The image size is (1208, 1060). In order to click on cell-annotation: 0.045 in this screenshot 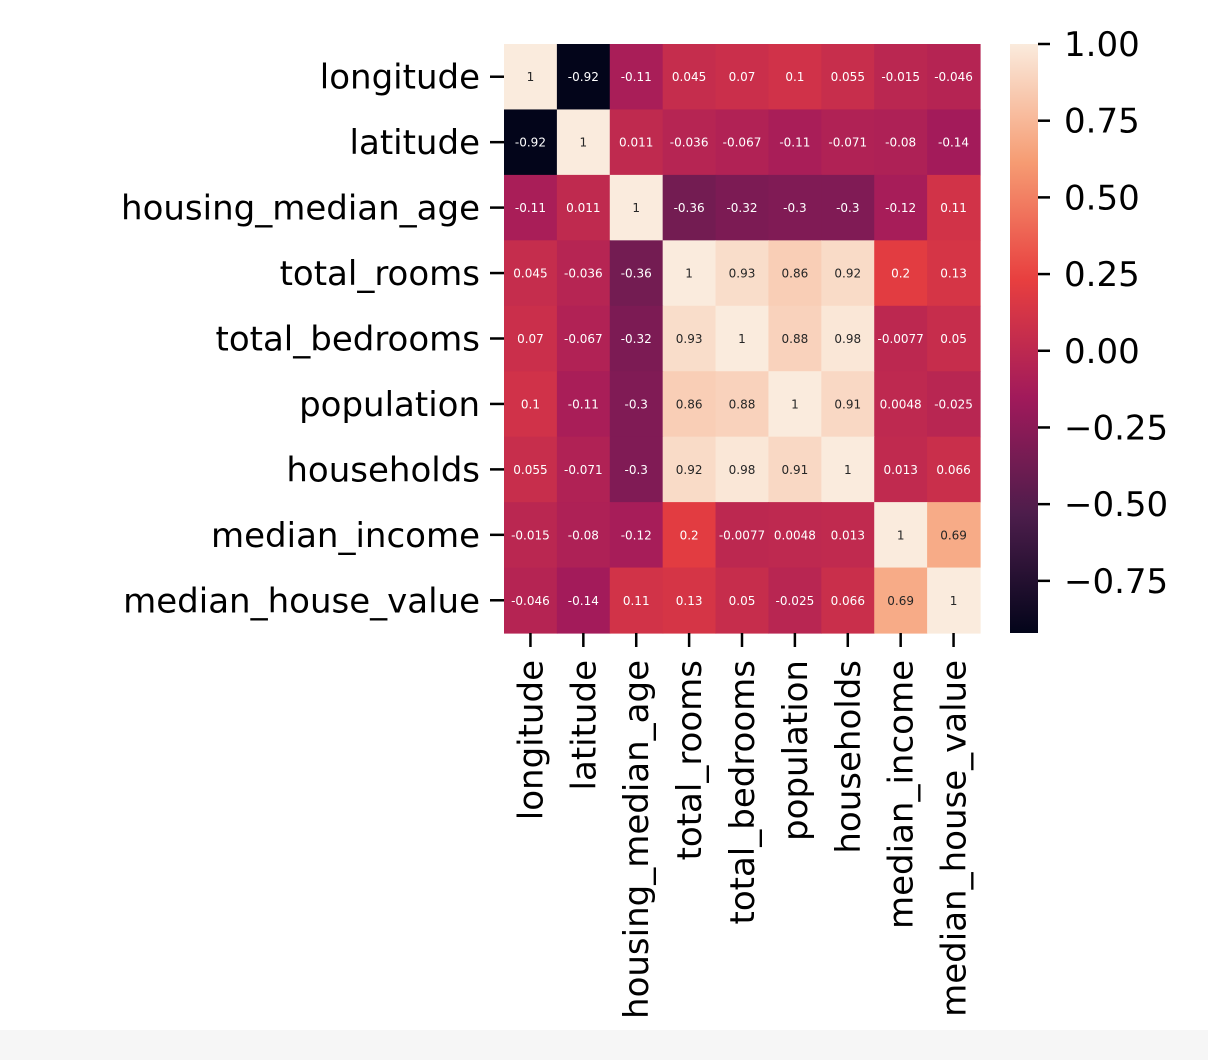, I will do `click(689, 77)`.